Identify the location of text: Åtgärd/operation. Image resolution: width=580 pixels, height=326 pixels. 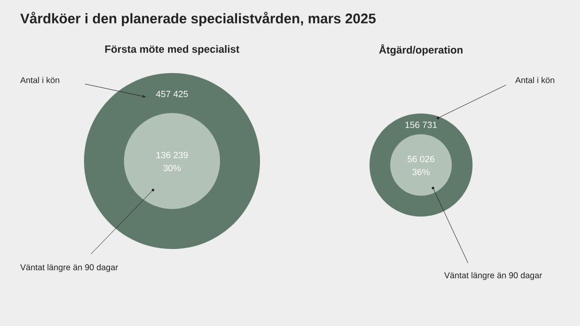
(420, 50).